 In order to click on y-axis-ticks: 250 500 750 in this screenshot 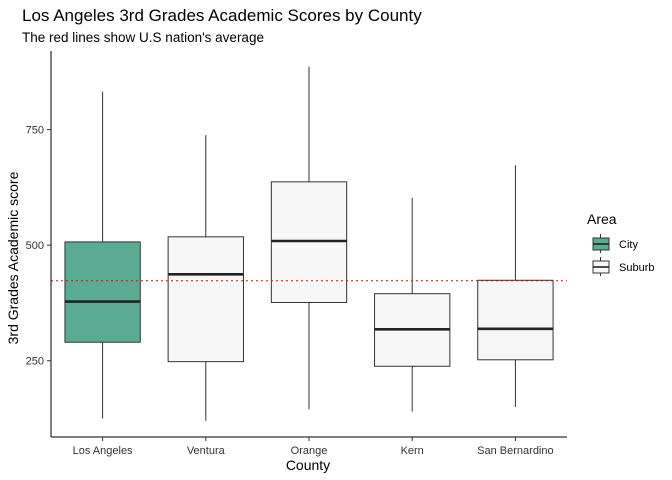, I will do `click(38, 246)`.